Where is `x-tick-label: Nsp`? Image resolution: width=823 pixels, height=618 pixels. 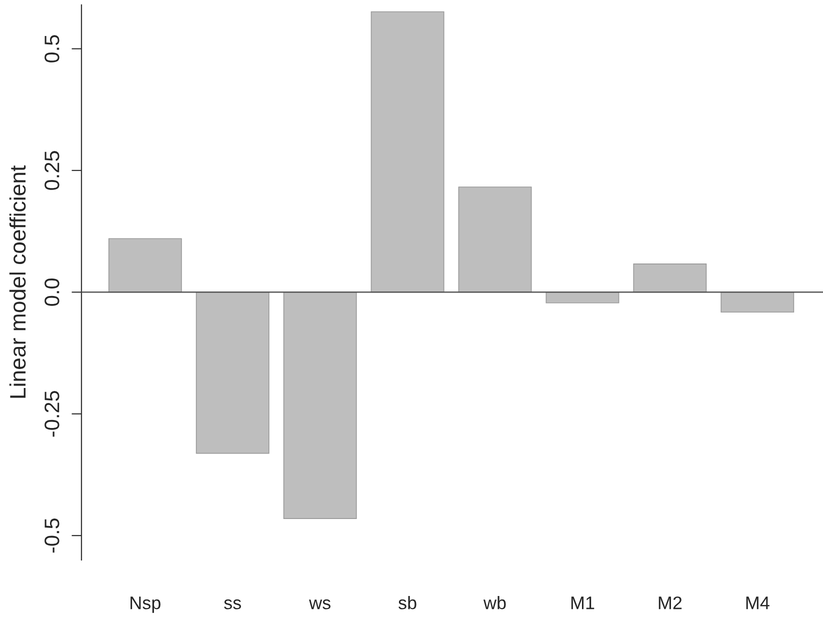
x-tick-label: Nsp is located at coordinates (145, 604).